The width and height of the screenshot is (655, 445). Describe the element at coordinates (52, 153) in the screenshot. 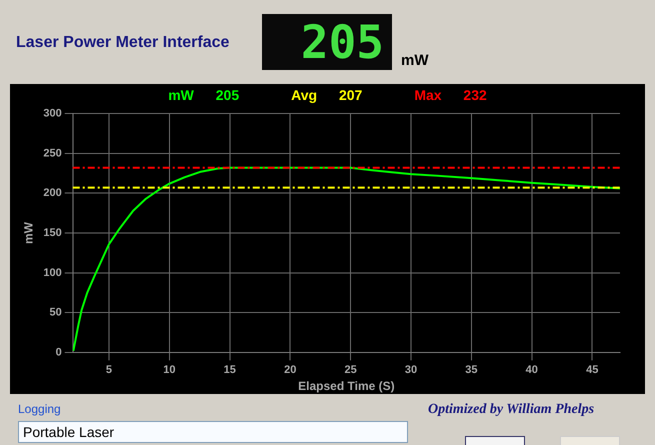

I see `y-tick-label: 250` at that location.